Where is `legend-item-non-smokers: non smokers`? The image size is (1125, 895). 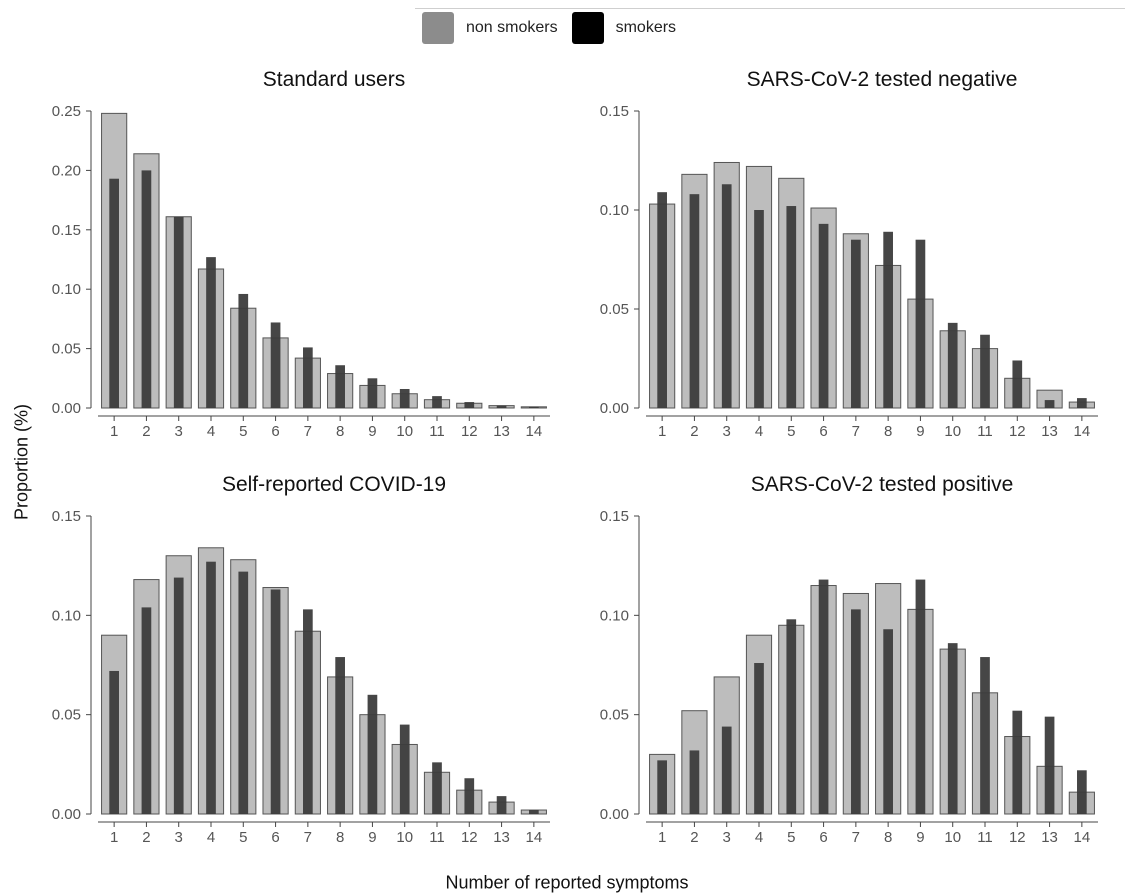 legend-item-non-smokers: non smokers is located at coordinates (490, 28).